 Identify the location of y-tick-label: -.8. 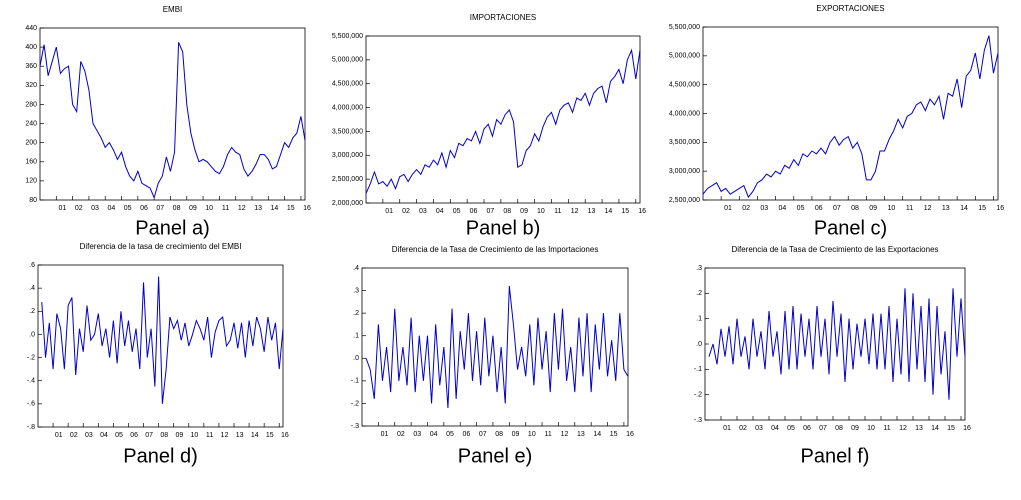
(31, 427).